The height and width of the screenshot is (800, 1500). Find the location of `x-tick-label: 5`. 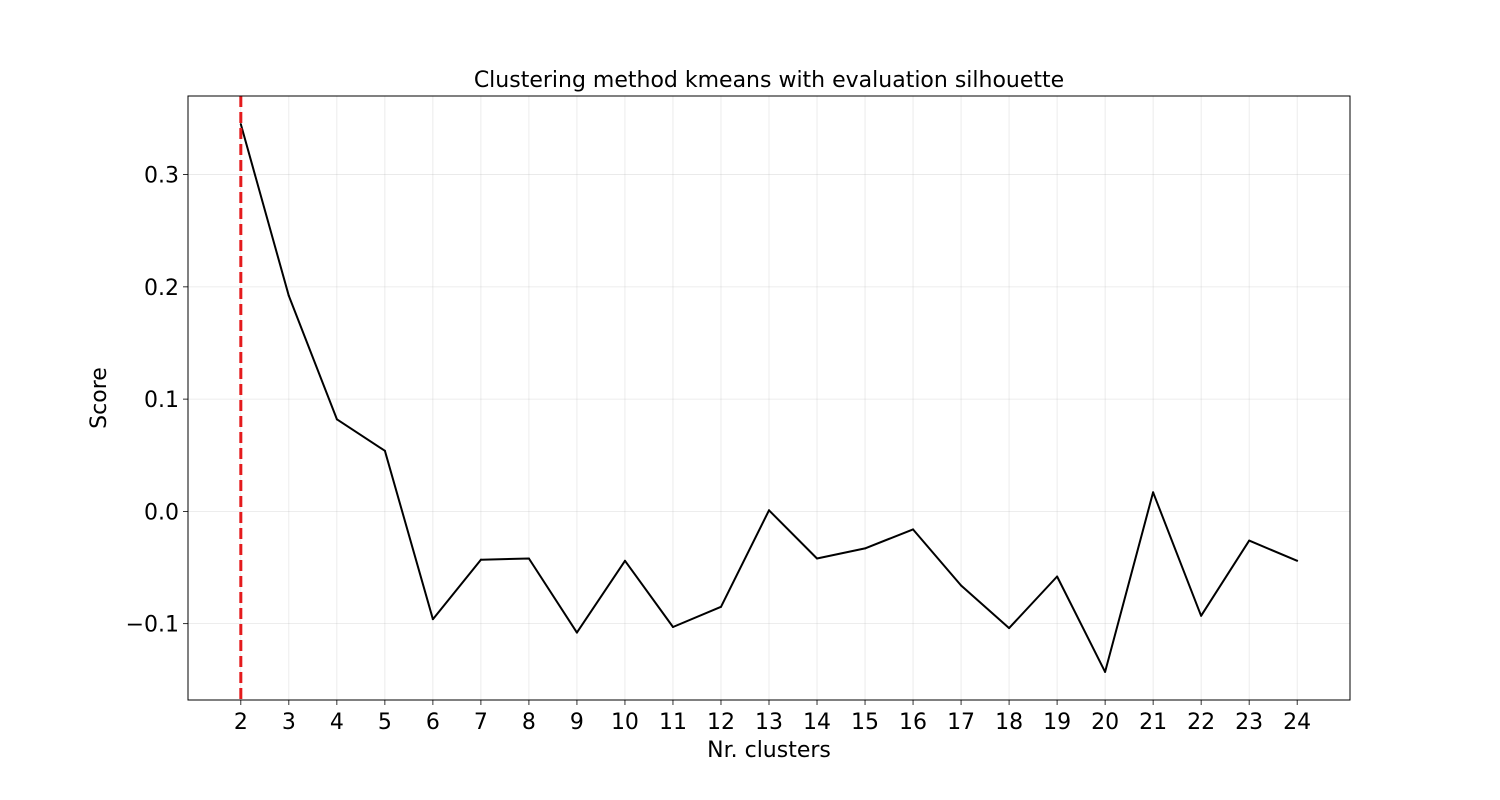

x-tick-label: 5 is located at coordinates (385, 722).